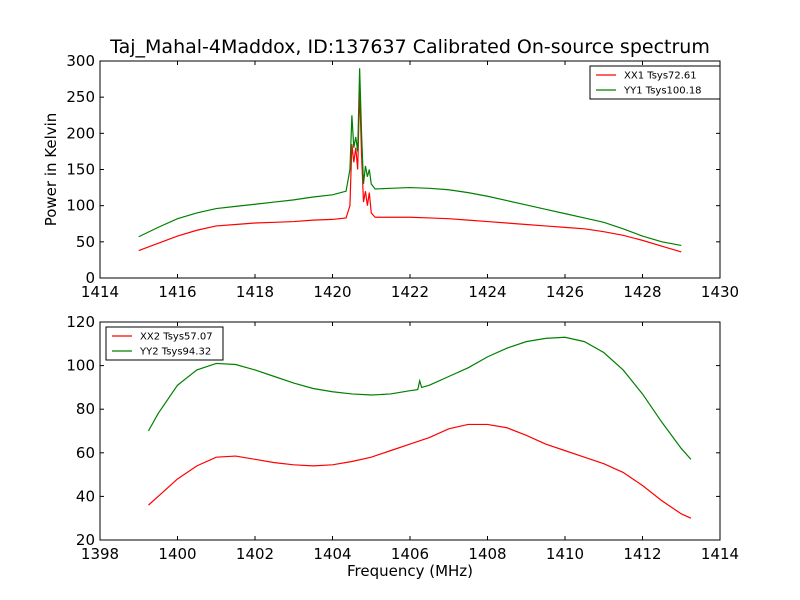 Image resolution: width=800 pixels, height=600 pixels. Describe the element at coordinates (660, 76) in the screenshot. I see `legend-label-0-0: XX1 Tsys72.61` at that location.